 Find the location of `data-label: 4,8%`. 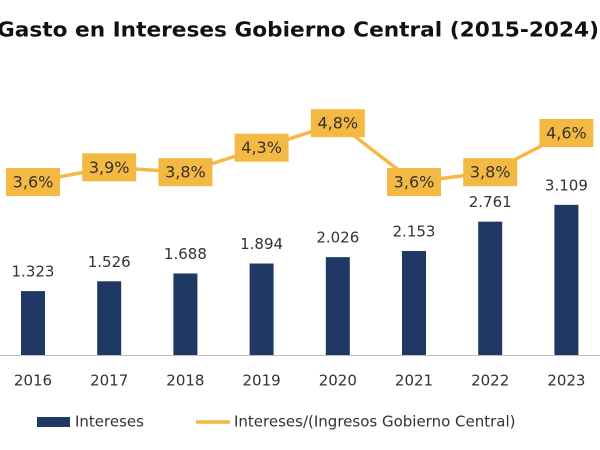

data-label: 4,8% is located at coordinates (337, 123).